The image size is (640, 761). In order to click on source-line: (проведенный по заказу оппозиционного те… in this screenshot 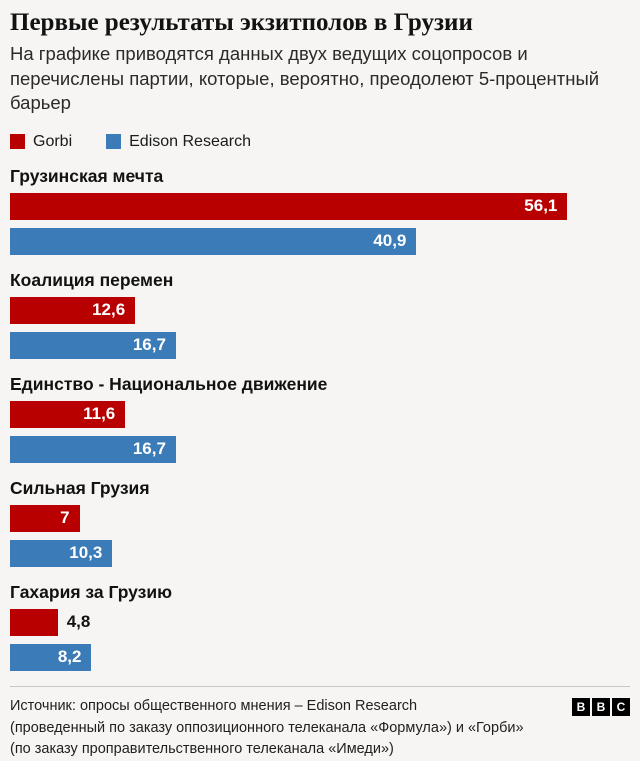, I will do `click(267, 727)`.